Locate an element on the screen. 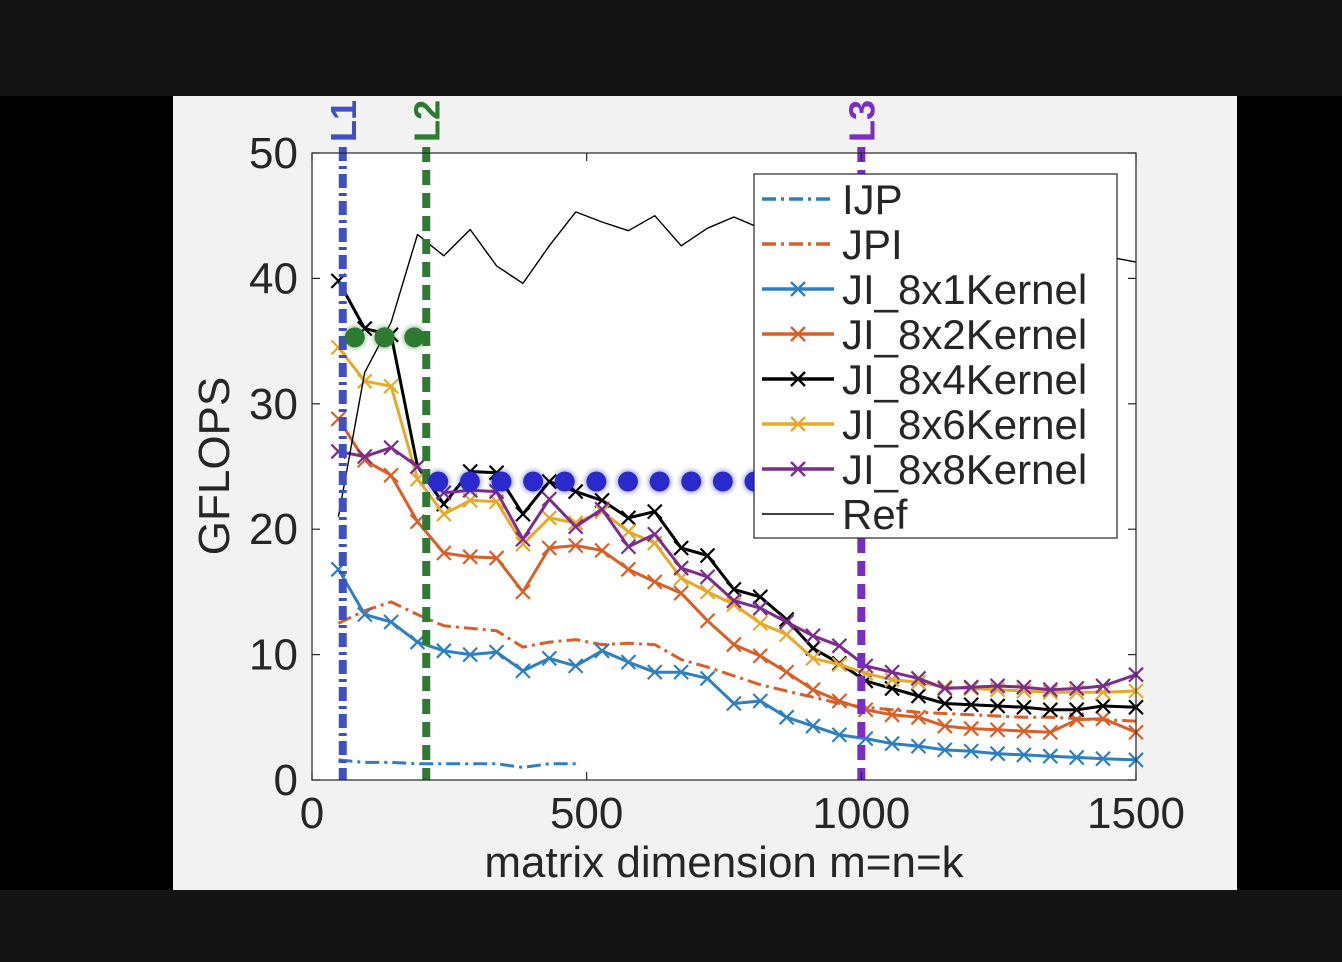  y-tick-label: 0 is located at coordinates (286, 780).